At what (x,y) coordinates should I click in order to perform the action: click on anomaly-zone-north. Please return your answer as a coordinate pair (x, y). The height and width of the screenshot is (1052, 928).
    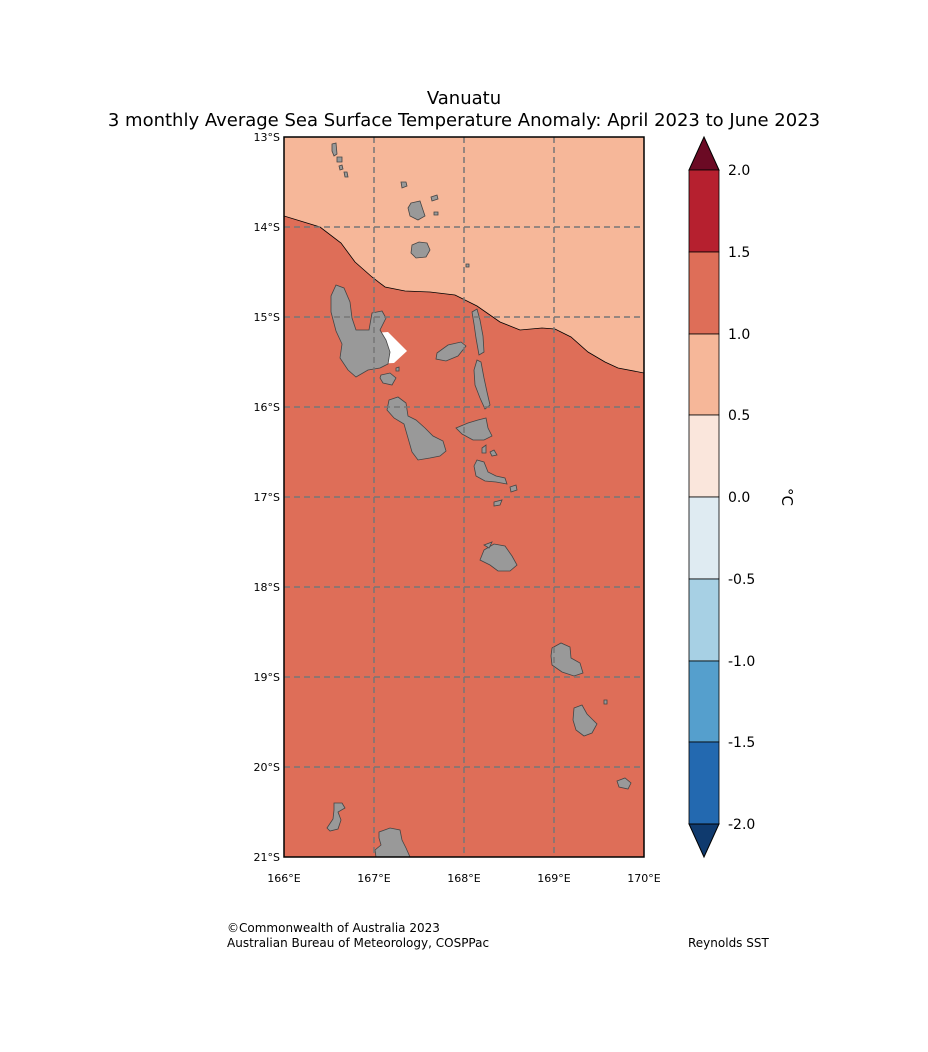
    Looking at the image, I should click on (464, 255).